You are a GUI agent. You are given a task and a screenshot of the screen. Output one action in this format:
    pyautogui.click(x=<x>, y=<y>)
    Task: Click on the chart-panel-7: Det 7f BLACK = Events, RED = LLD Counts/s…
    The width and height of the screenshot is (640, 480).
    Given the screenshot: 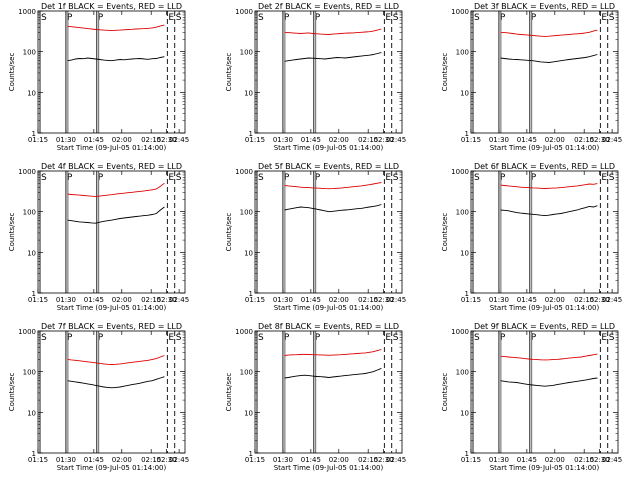 What is the action you would take?
    pyautogui.click(x=98, y=397)
    